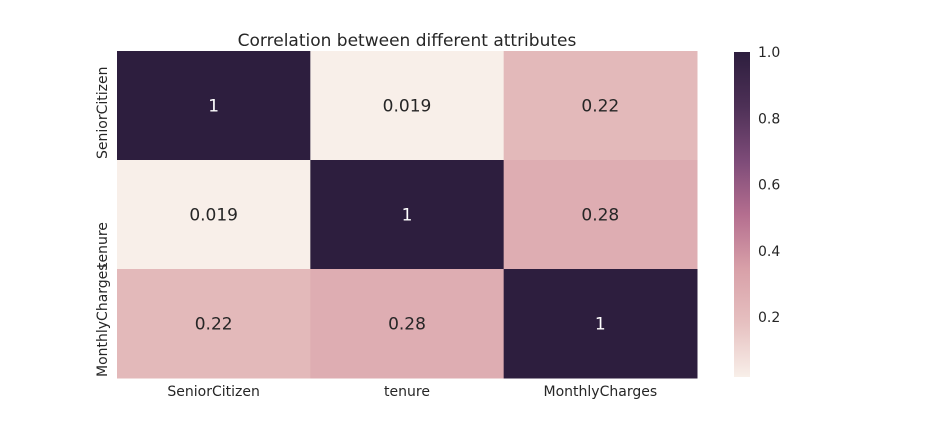  Describe the element at coordinates (742, 214) in the screenshot. I see `colorbar-gradient` at that location.